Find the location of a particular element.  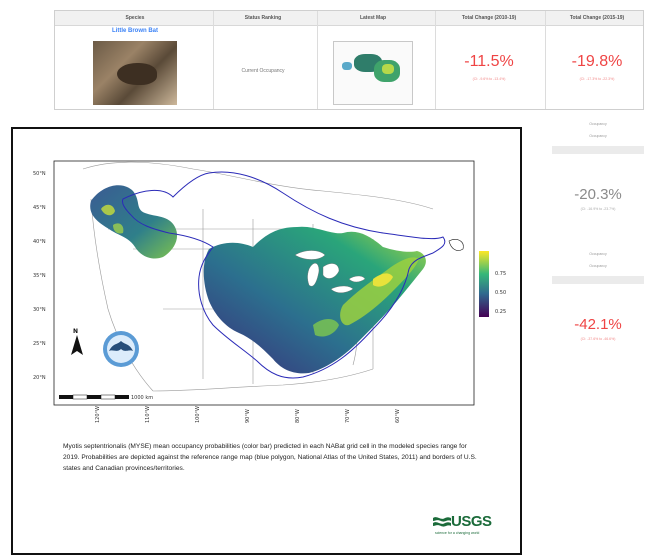

change-ci: (CI: -37.6% to -46.6%) is located at coordinates (598, 339).